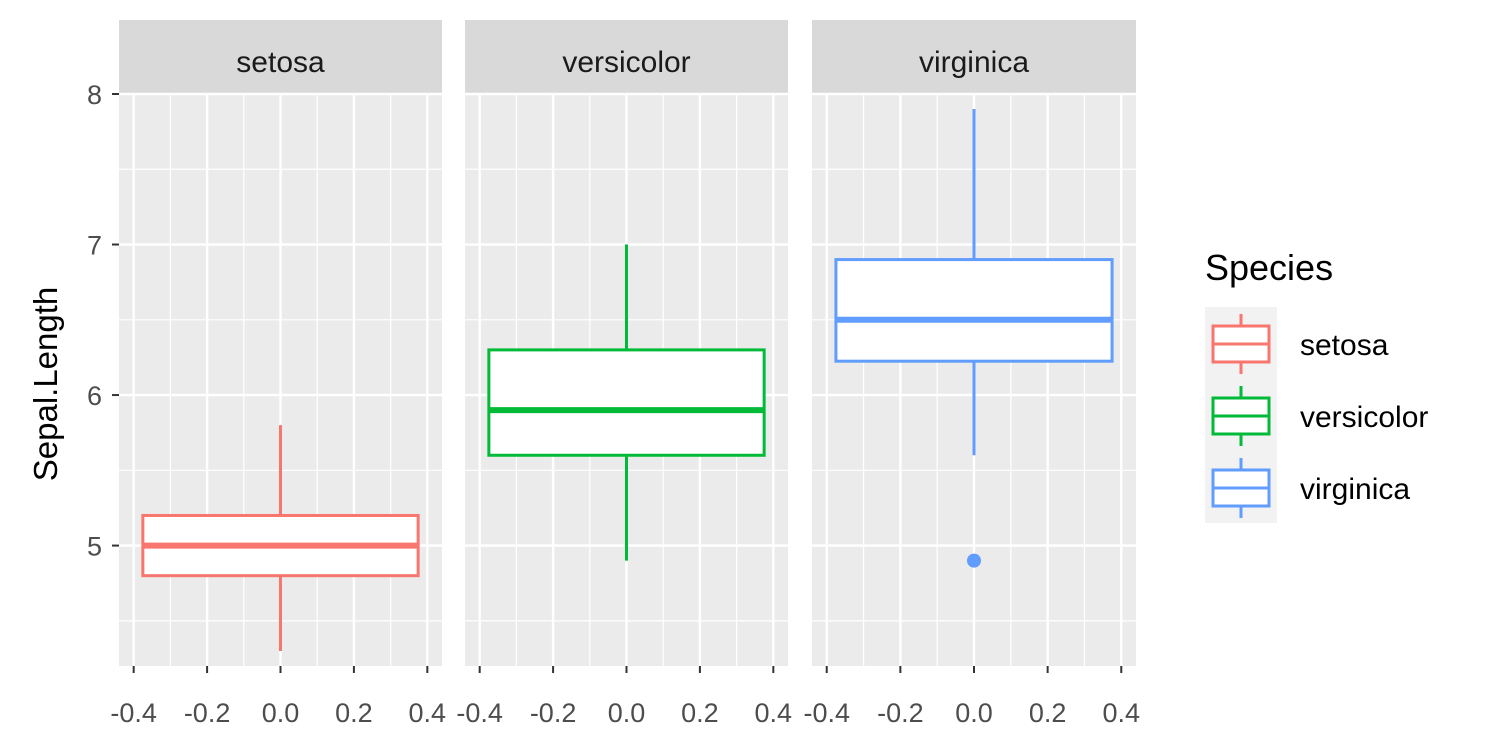 Image resolution: width=1500 pixels, height=750 pixels. What do you see at coordinates (1316, 385) in the screenshot?
I see `legend: Species setosa versicolor virginica` at bounding box center [1316, 385].